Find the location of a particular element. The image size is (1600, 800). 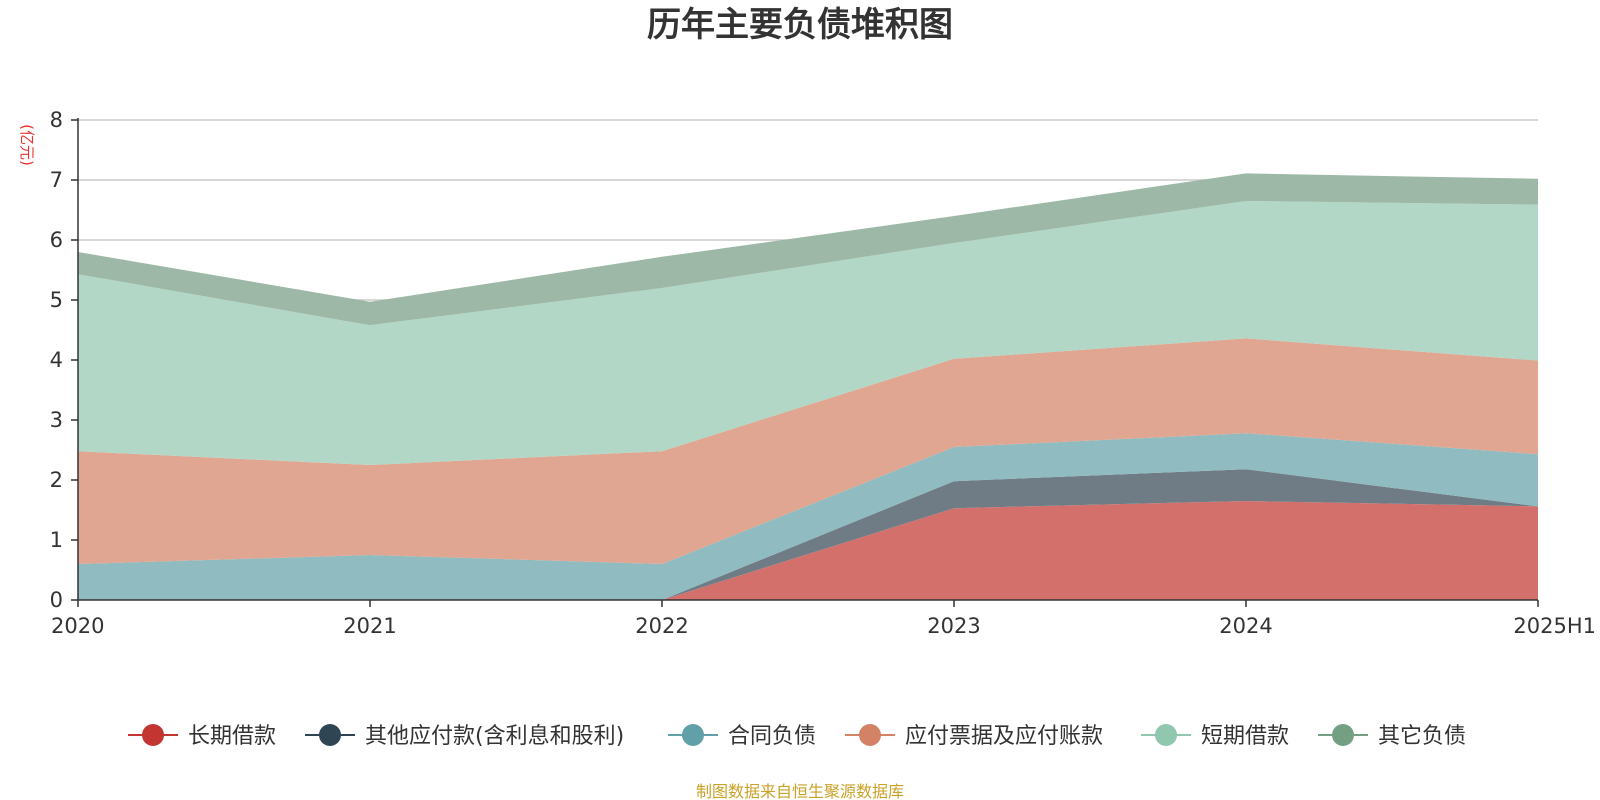

legend-item-0: 长期借款 is located at coordinates (202, 736).